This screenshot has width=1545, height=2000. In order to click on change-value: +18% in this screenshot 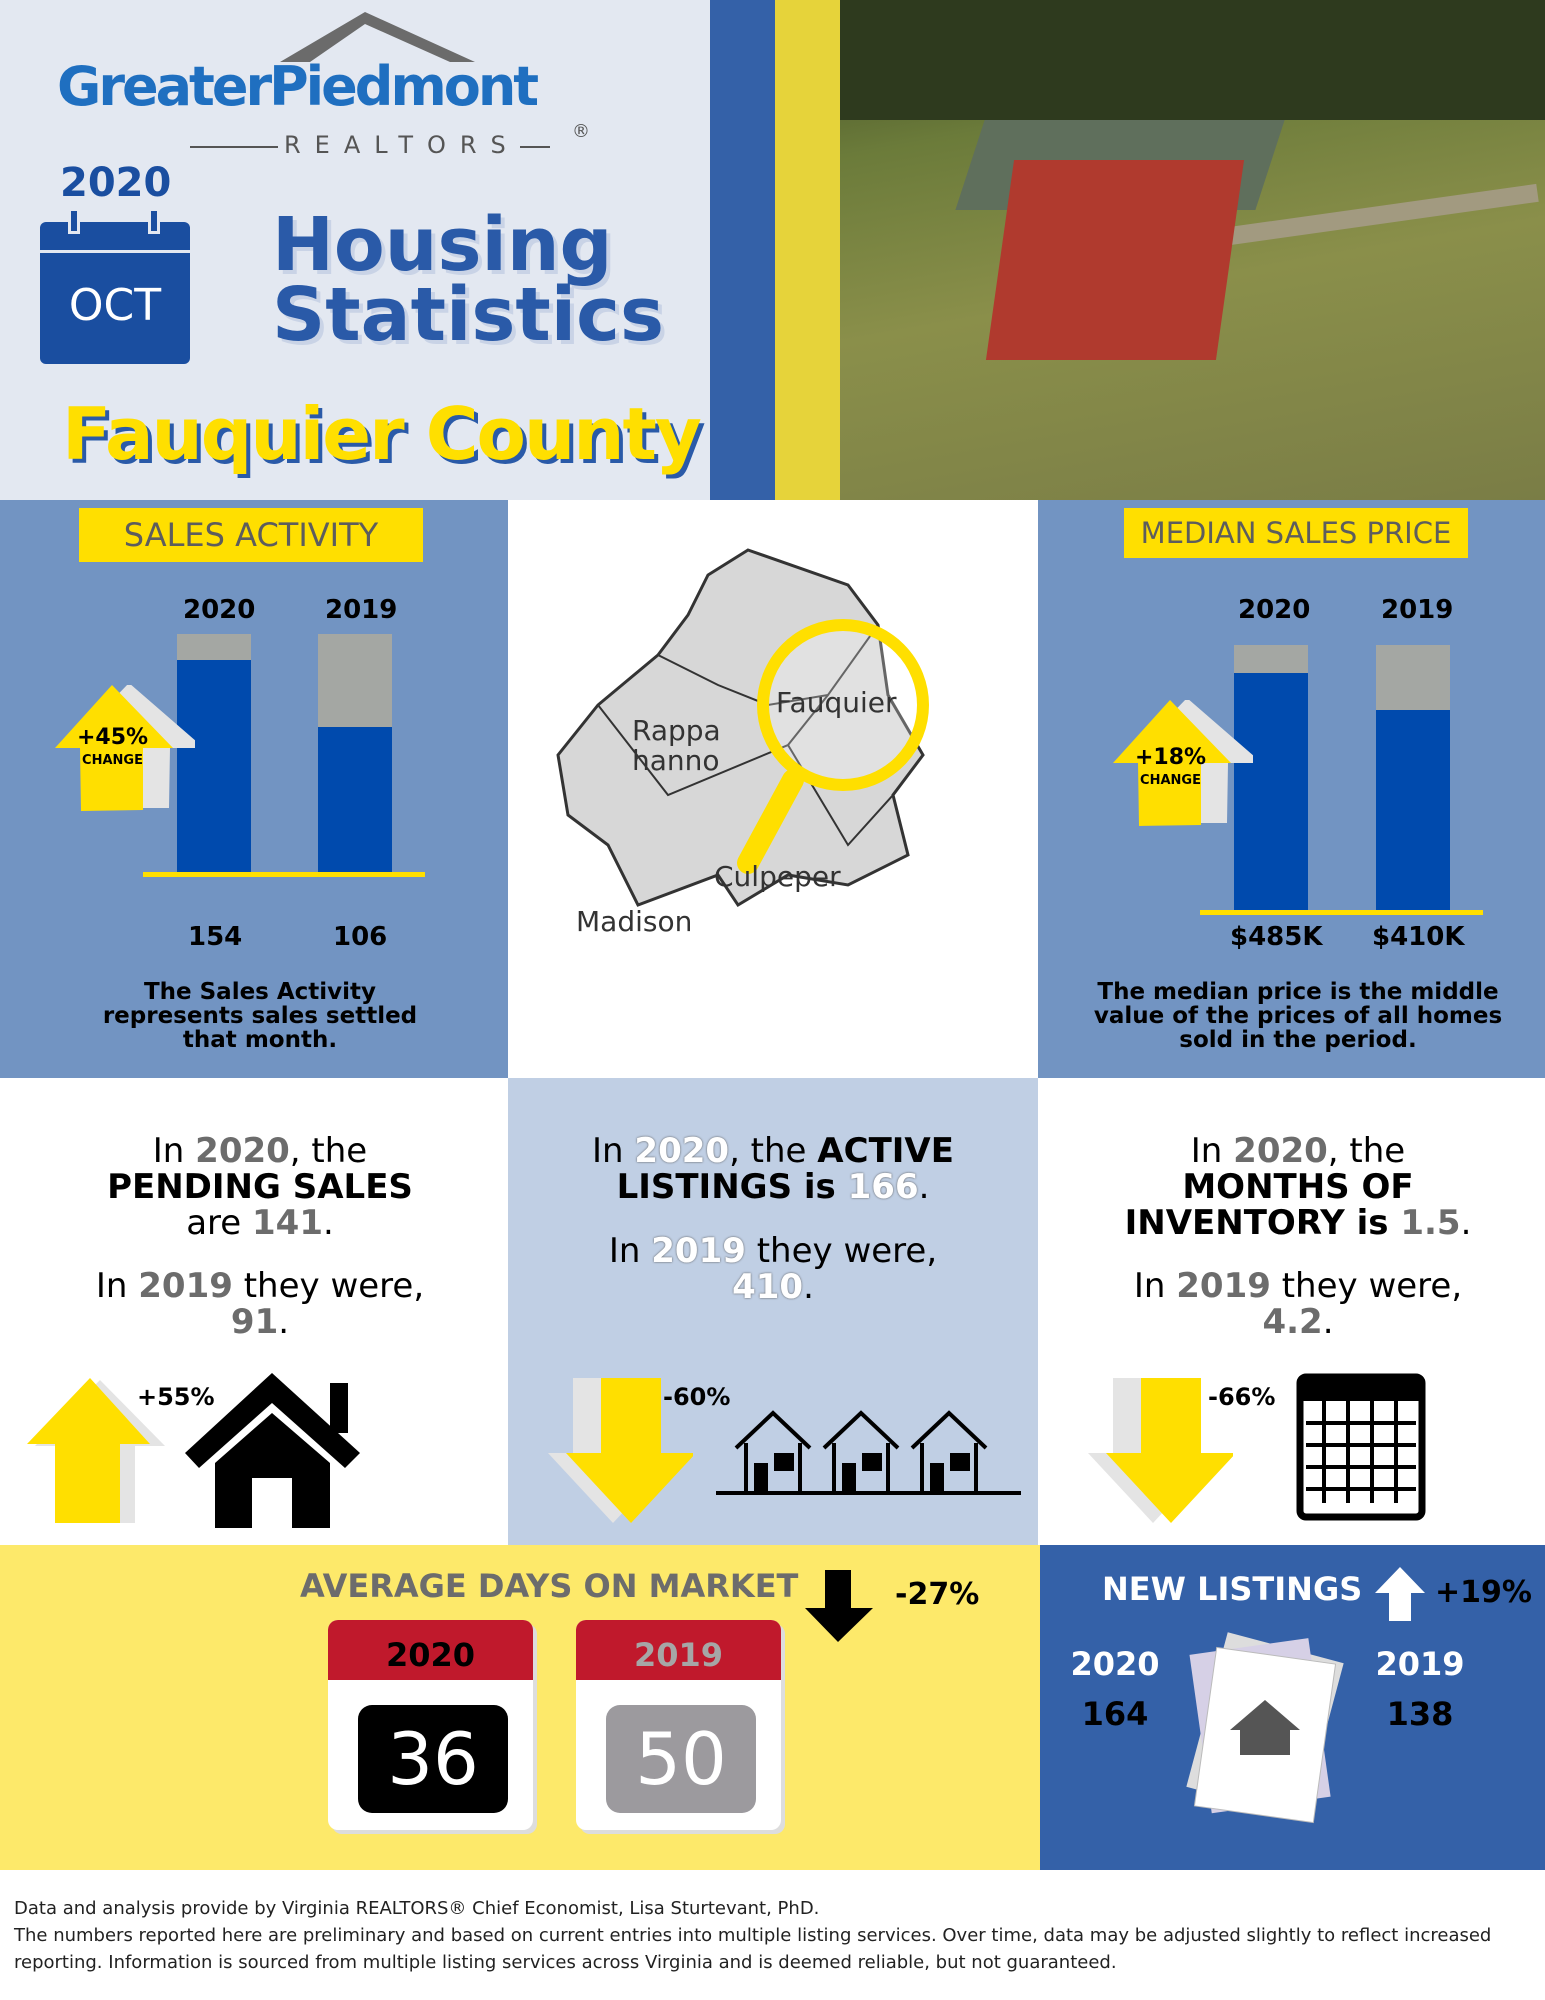, I will do `click(1170, 757)`.